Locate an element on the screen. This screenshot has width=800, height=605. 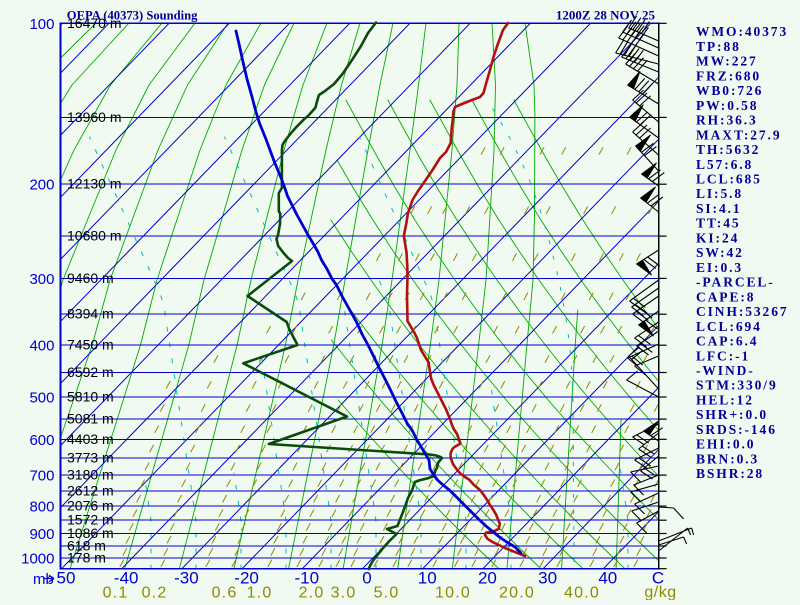
svg-text: 20.0 is located at coordinates (517, 593).